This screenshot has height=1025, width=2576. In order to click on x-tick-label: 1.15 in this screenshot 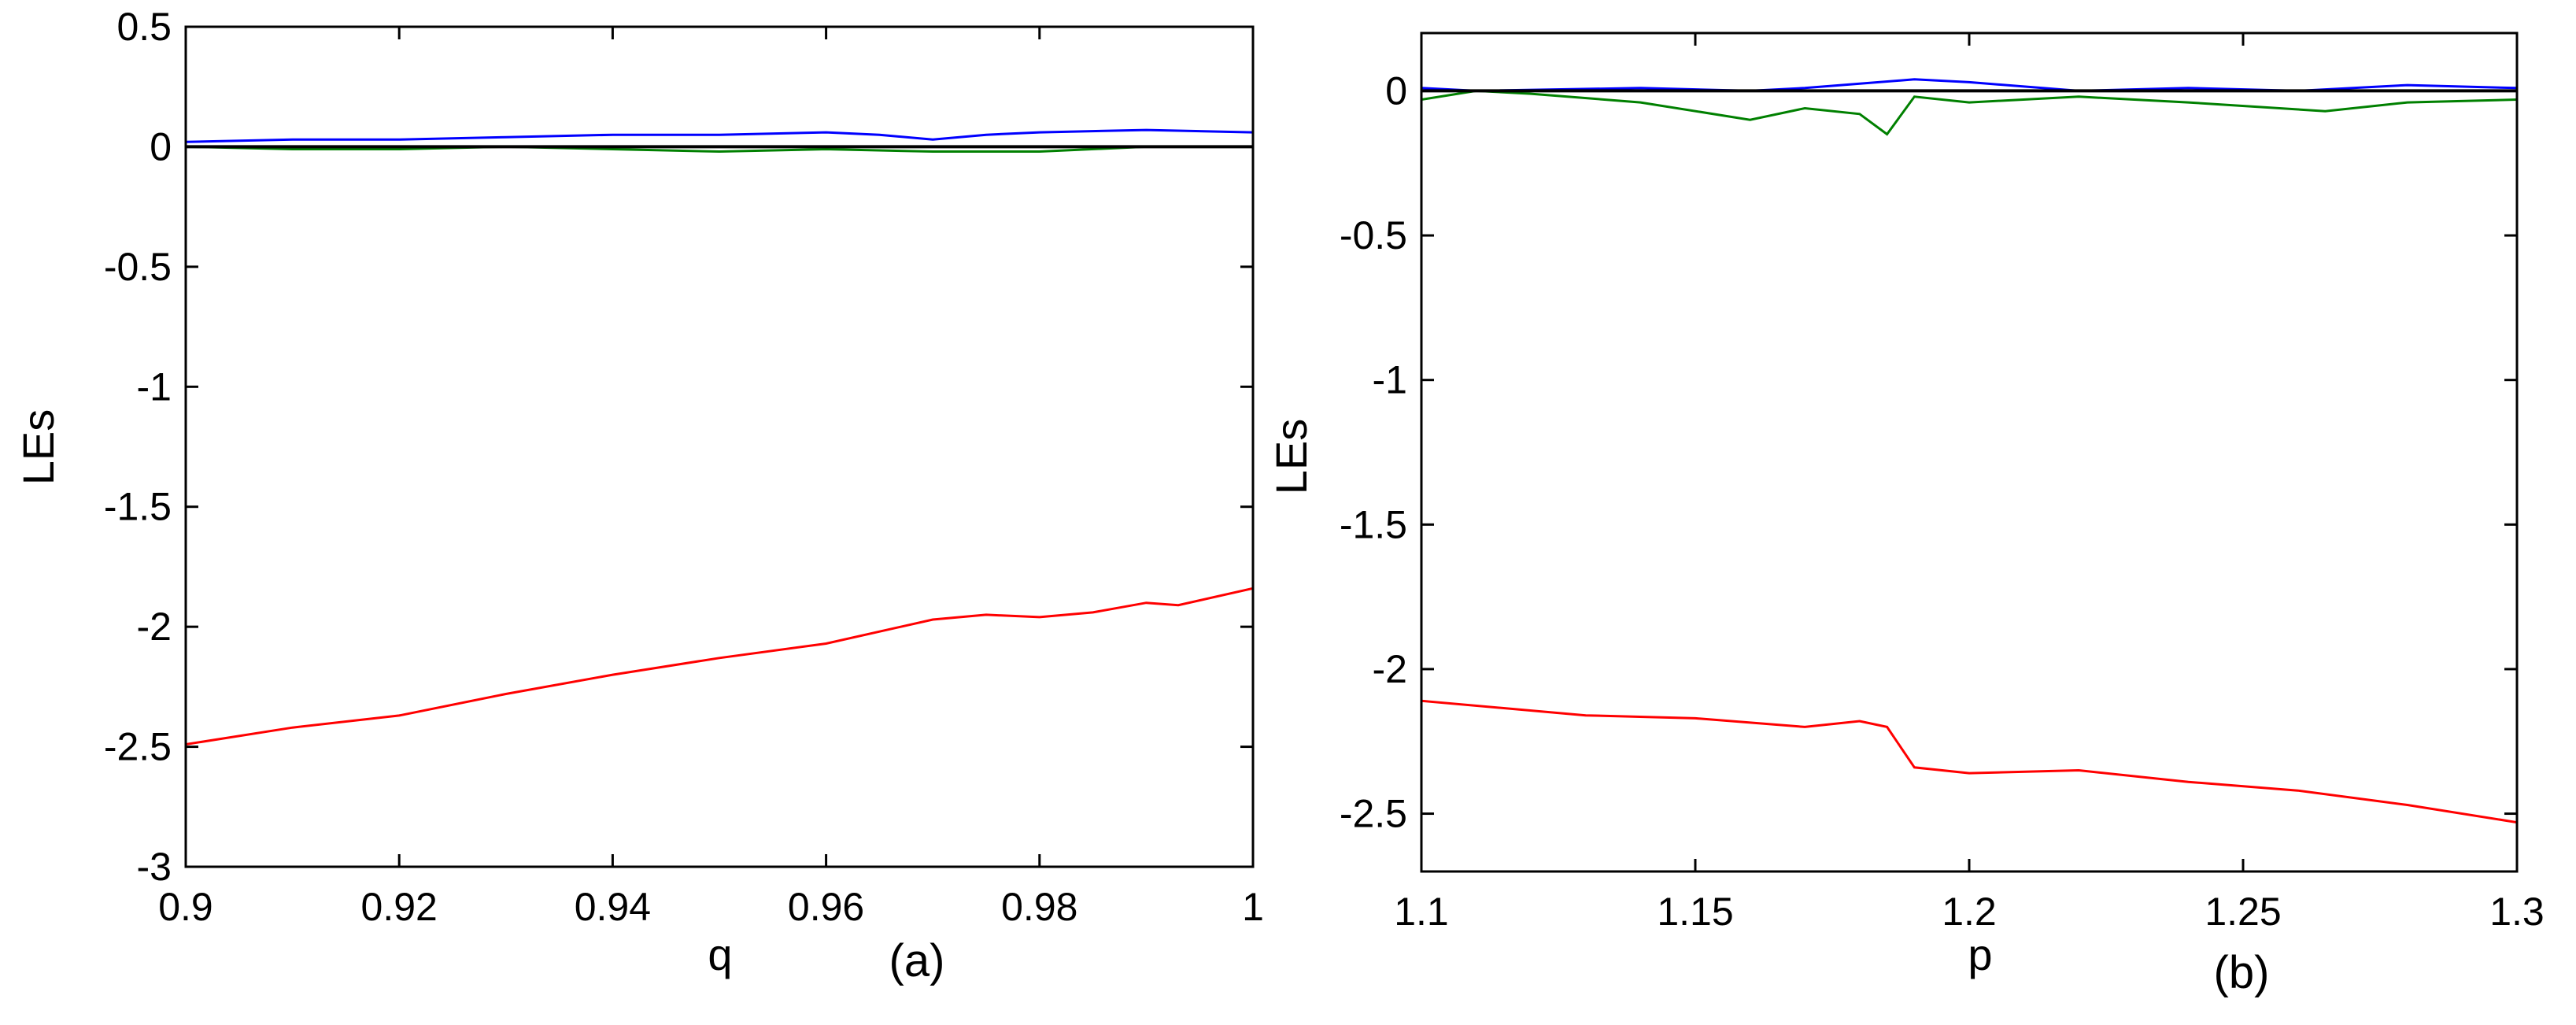, I will do `click(1695, 912)`.